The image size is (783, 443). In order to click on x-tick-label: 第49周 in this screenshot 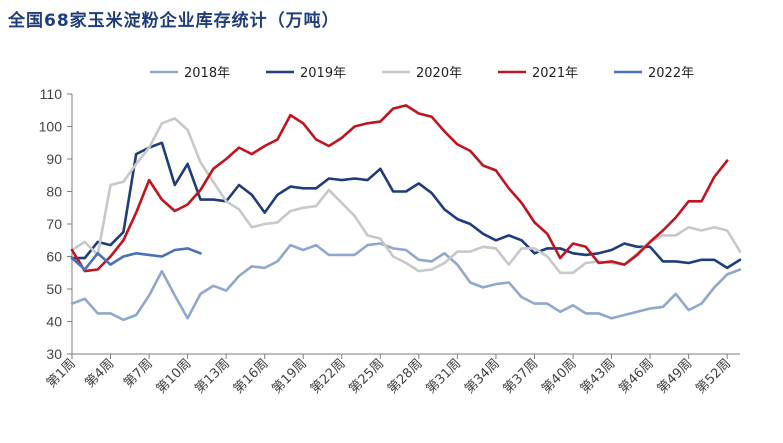, I will do `click(675, 376)`.